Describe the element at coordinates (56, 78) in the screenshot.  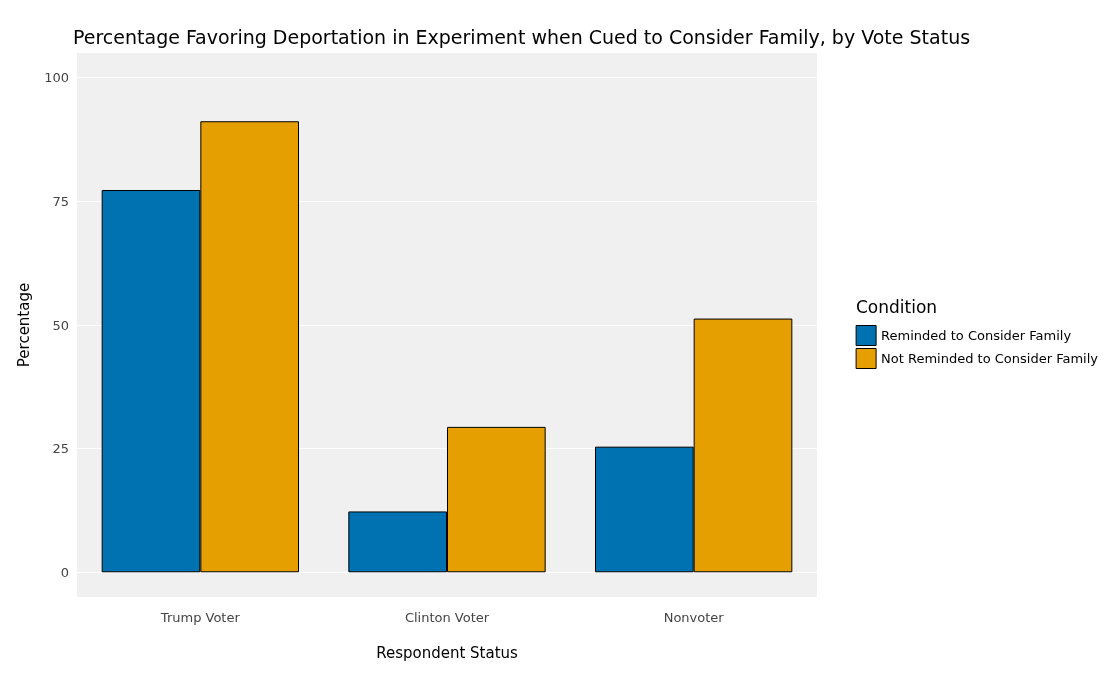
I see `y-tick-label: 100` at that location.